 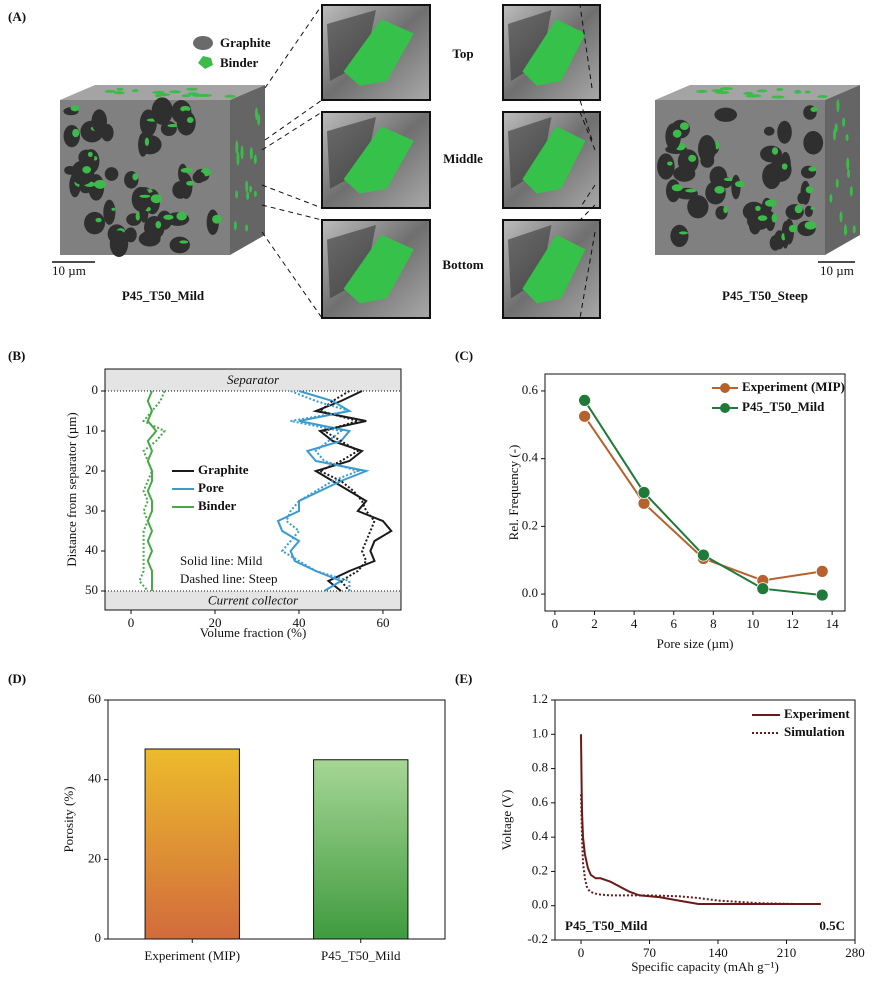 What do you see at coordinates (215, 622) in the screenshot?
I see `x-tick-label: 20` at bounding box center [215, 622].